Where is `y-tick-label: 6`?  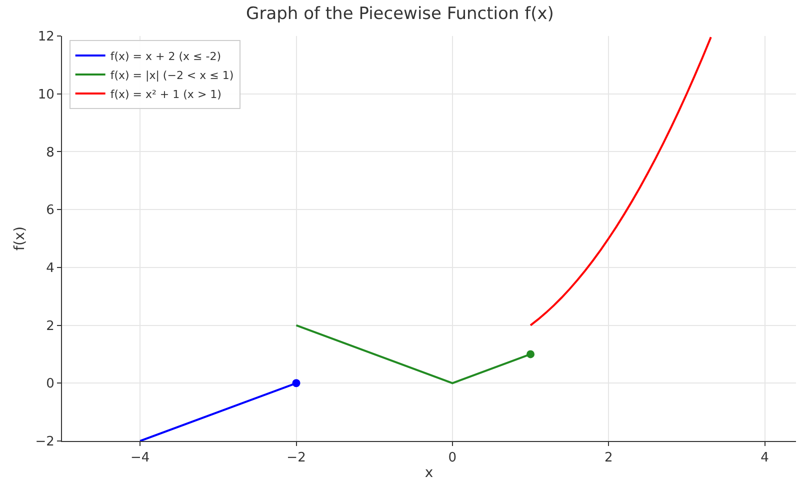
y-tick-label: 6 is located at coordinates (50, 210).